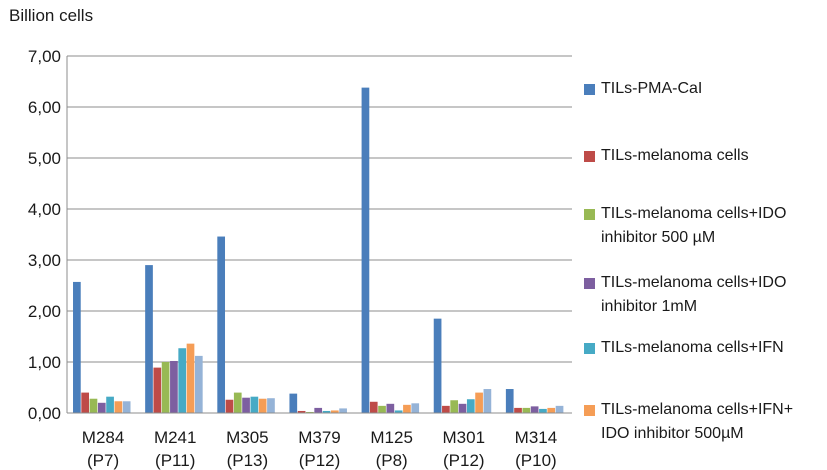 This screenshot has width=827, height=470. I want to click on legend-label: TILs-melanoma cells+IDO inhibitor 500 µM, so click(694, 225).